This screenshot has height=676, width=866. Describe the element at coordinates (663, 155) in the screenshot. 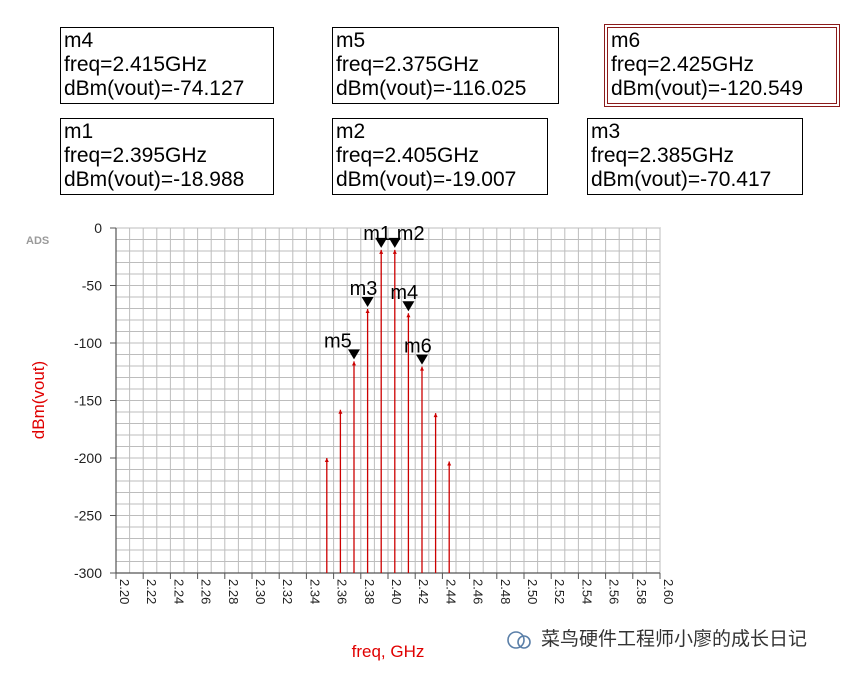

I see `marker-freq: freq=2.385GHz` at that location.